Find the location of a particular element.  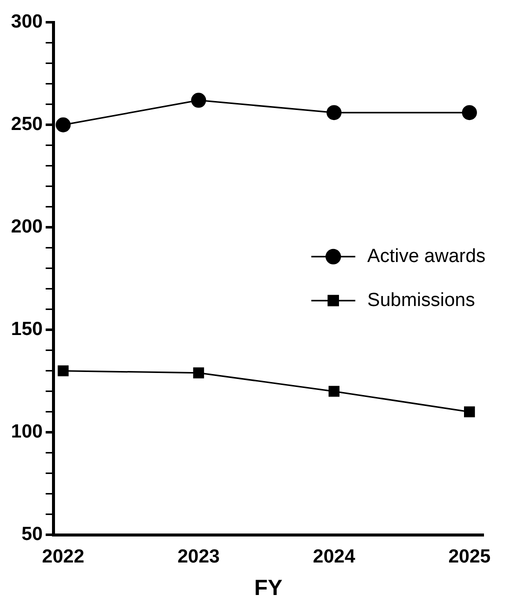

y-tick-label: 250 is located at coordinates (27, 125).